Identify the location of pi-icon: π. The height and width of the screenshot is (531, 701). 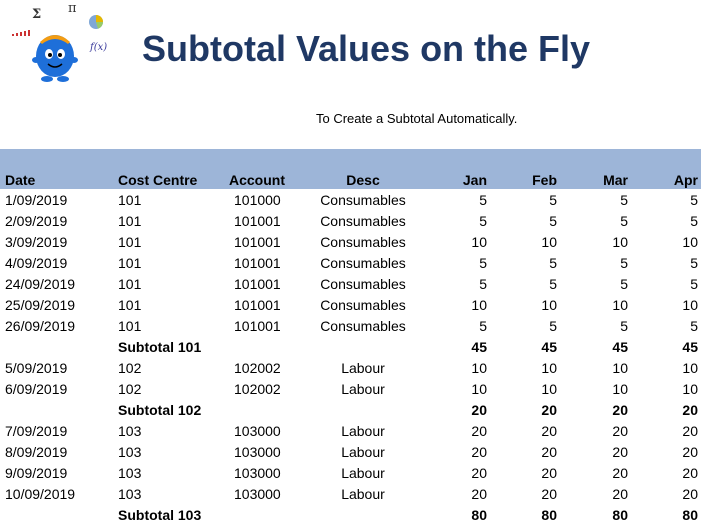
(72, 8).